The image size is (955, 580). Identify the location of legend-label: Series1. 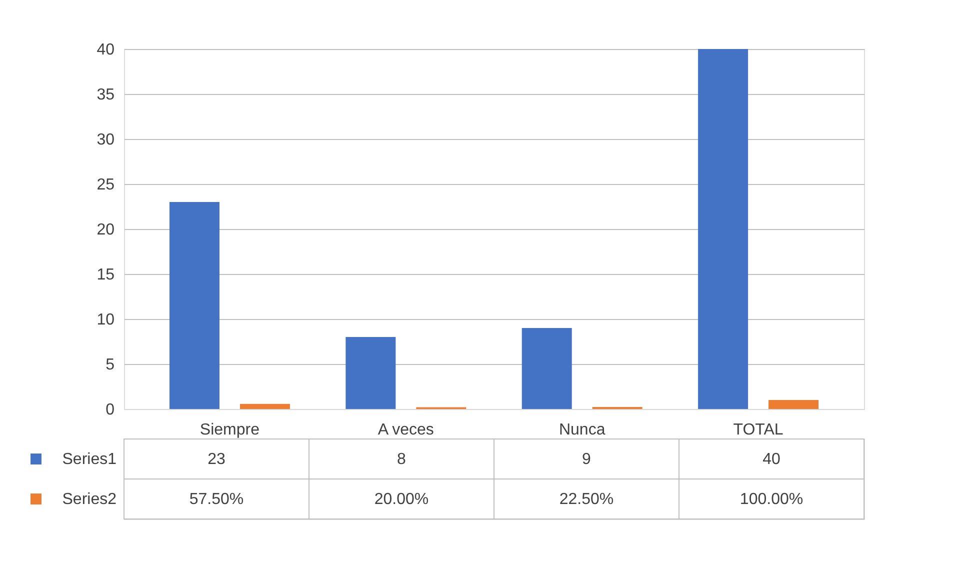
(89, 459).